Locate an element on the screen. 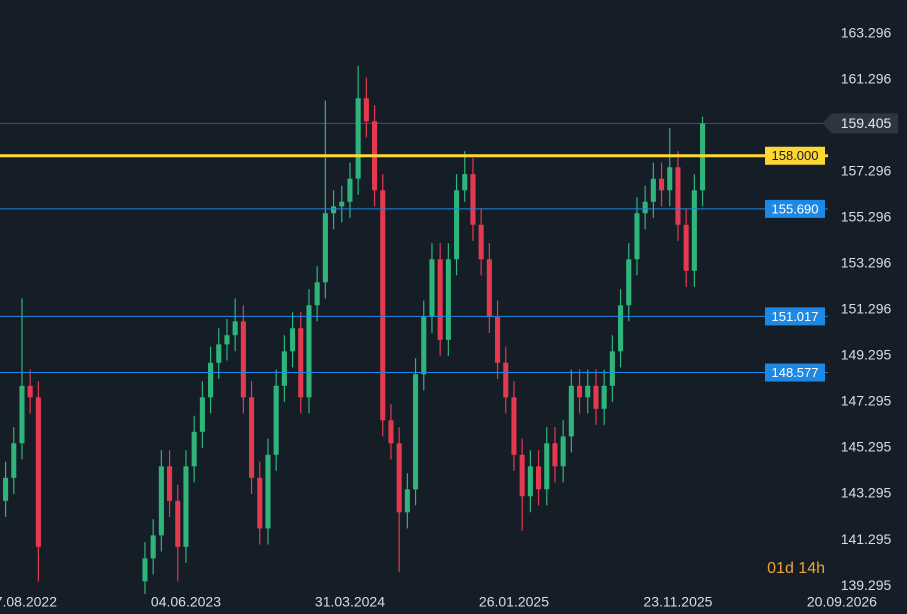 This screenshot has height=614, width=907. last-price-label: 159.405 is located at coordinates (866, 123).